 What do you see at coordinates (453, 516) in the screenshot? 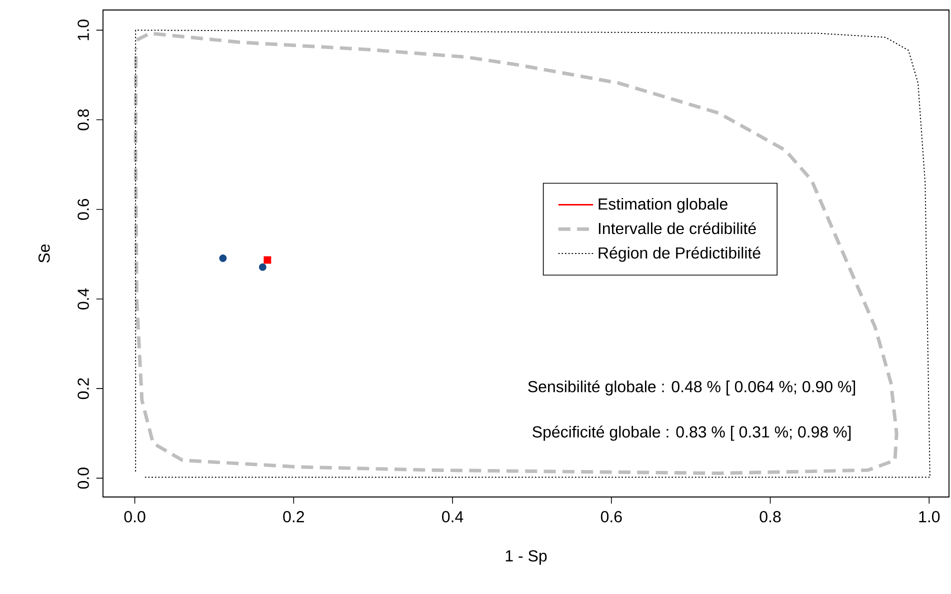
I see `x-tick-label: 0.4` at bounding box center [453, 516].